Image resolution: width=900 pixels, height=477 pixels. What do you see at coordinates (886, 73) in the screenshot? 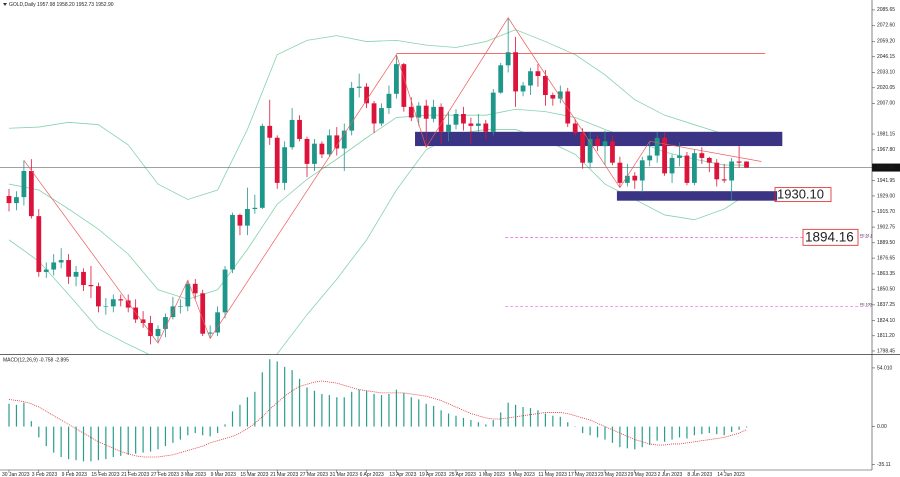
I see `y-tick-label: 2033.10` at bounding box center [886, 73].